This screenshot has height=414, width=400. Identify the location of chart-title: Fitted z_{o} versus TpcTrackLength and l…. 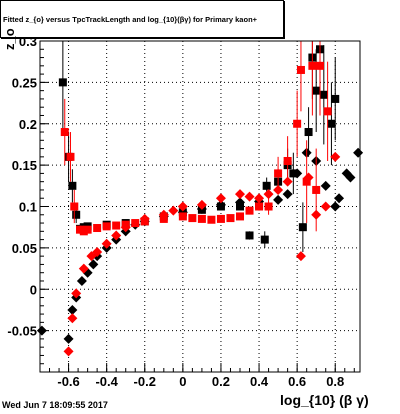
(142, 19).